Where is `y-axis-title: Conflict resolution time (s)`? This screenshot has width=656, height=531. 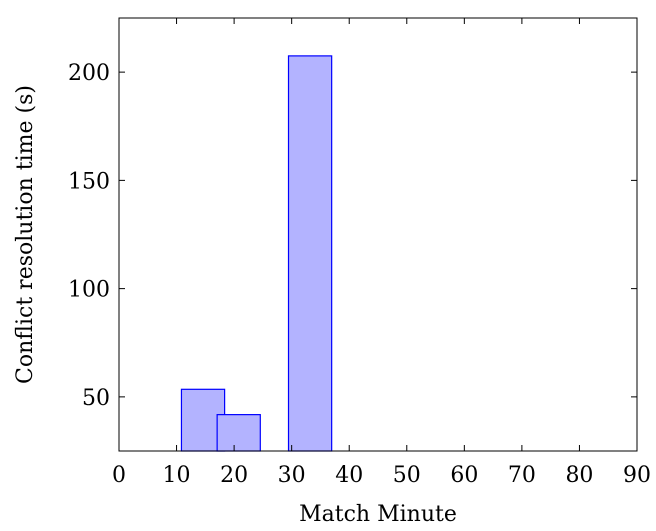
y-axis-title: Conflict resolution time (s) is located at coordinates (25, 234).